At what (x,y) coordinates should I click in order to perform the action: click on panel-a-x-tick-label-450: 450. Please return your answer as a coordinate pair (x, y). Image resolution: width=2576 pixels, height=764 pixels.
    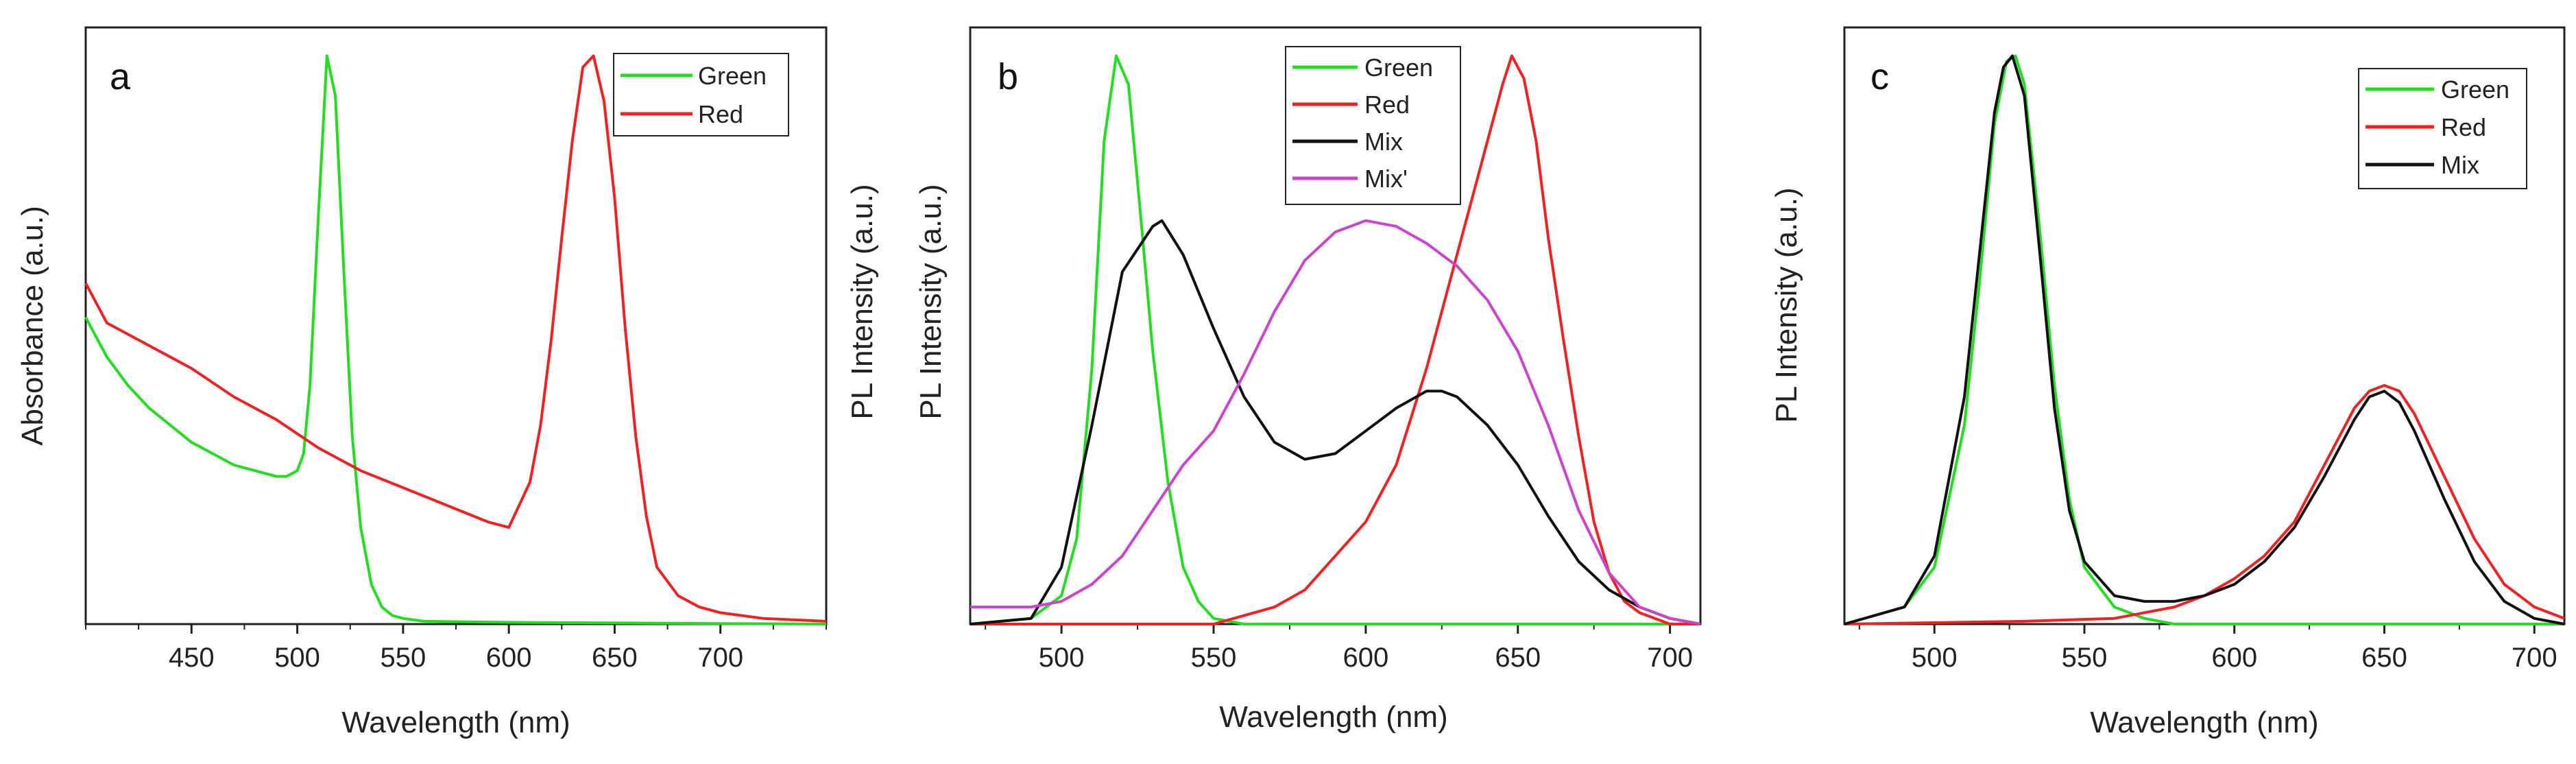
    Looking at the image, I should click on (192, 658).